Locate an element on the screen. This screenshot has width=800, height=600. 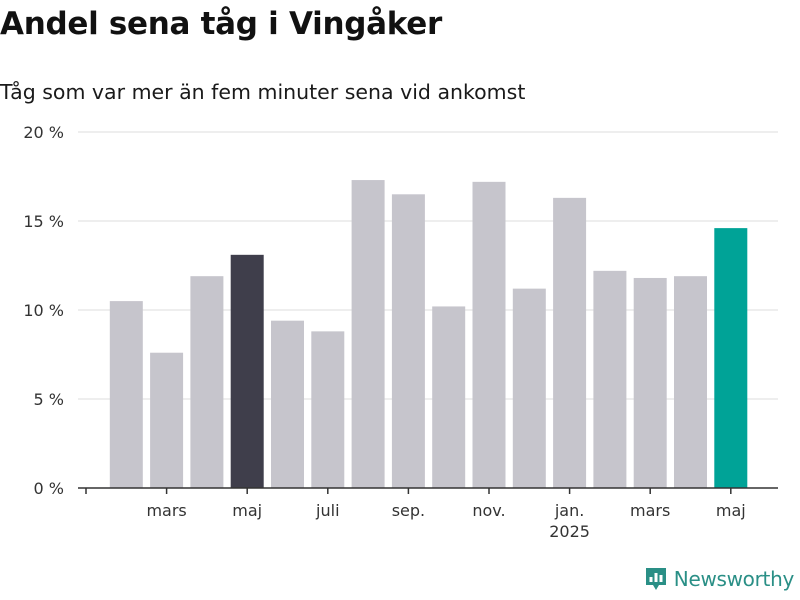
x-tick-label: juli is located at coordinates (327, 510).